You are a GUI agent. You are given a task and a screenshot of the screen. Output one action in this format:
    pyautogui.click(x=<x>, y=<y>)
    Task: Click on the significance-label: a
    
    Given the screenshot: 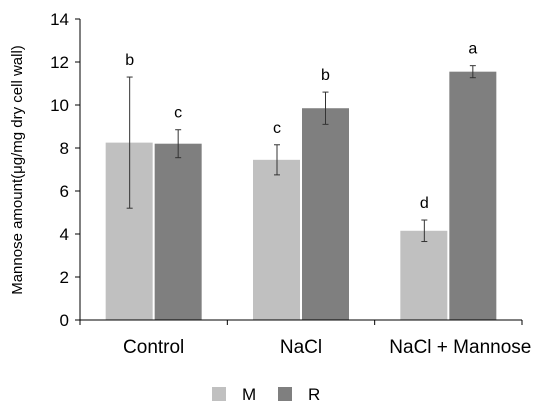 What is the action you would take?
    pyautogui.click(x=472, y=49)
    